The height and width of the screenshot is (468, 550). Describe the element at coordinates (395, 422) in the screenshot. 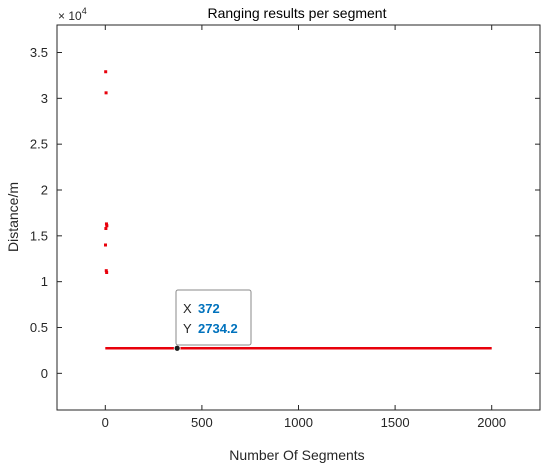

I see `x-tick-label: 1500` at that location.